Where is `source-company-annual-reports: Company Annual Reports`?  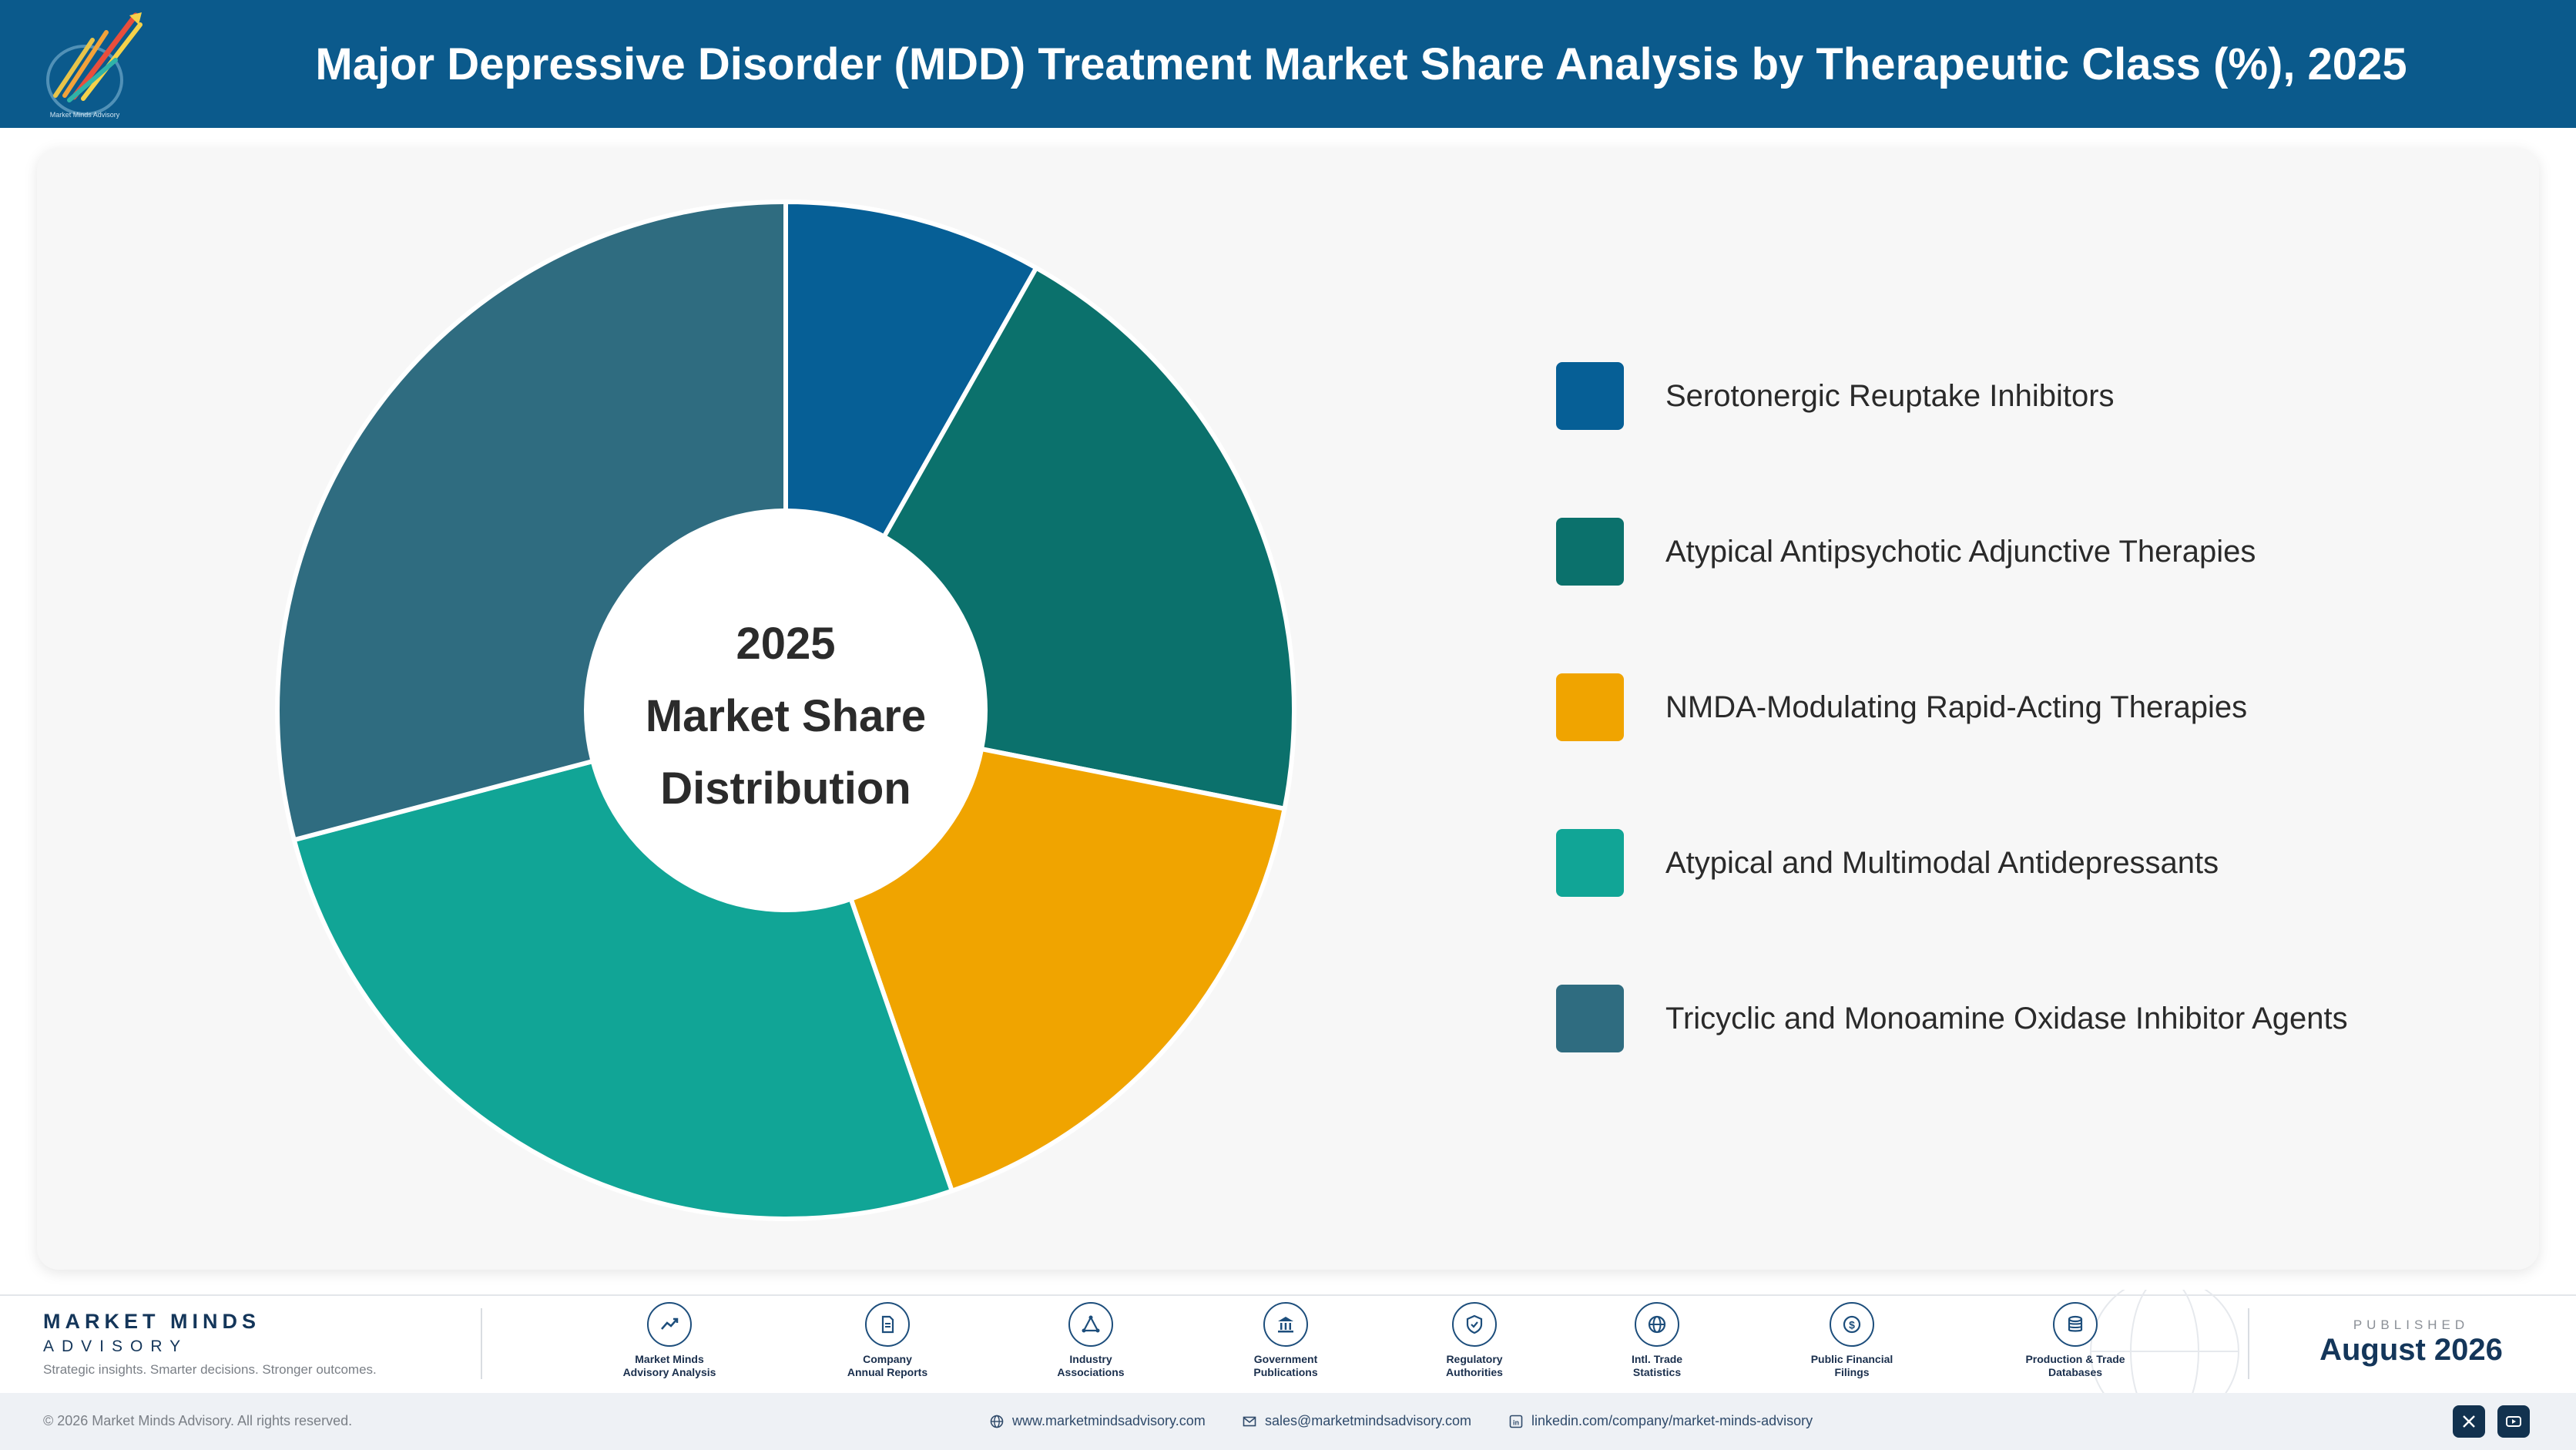 source-company-annual-reports: Company Annual Reports is located at coordinates (887, 1340).